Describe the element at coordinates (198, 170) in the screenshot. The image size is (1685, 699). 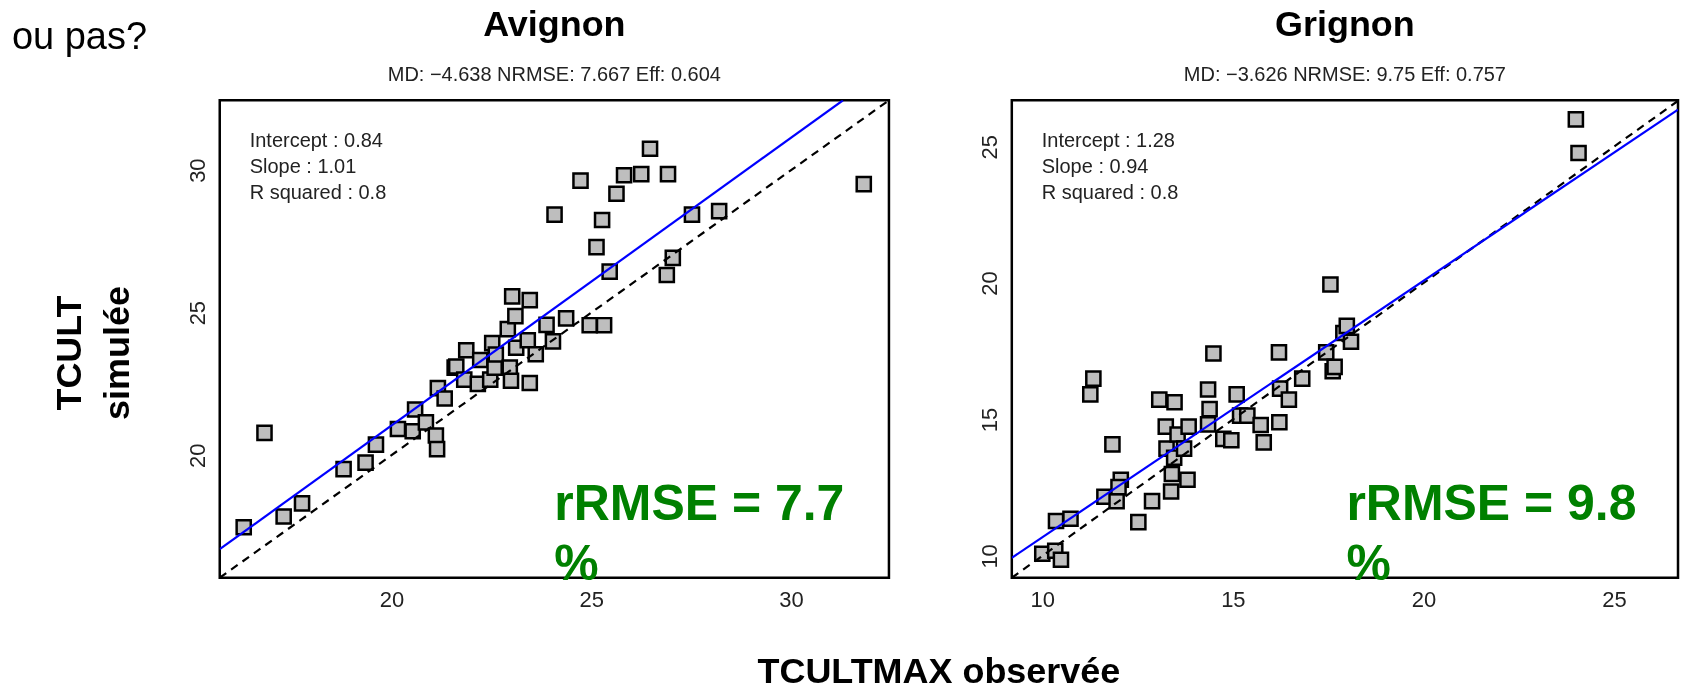
I see `y-tick-label: 30` at that location.